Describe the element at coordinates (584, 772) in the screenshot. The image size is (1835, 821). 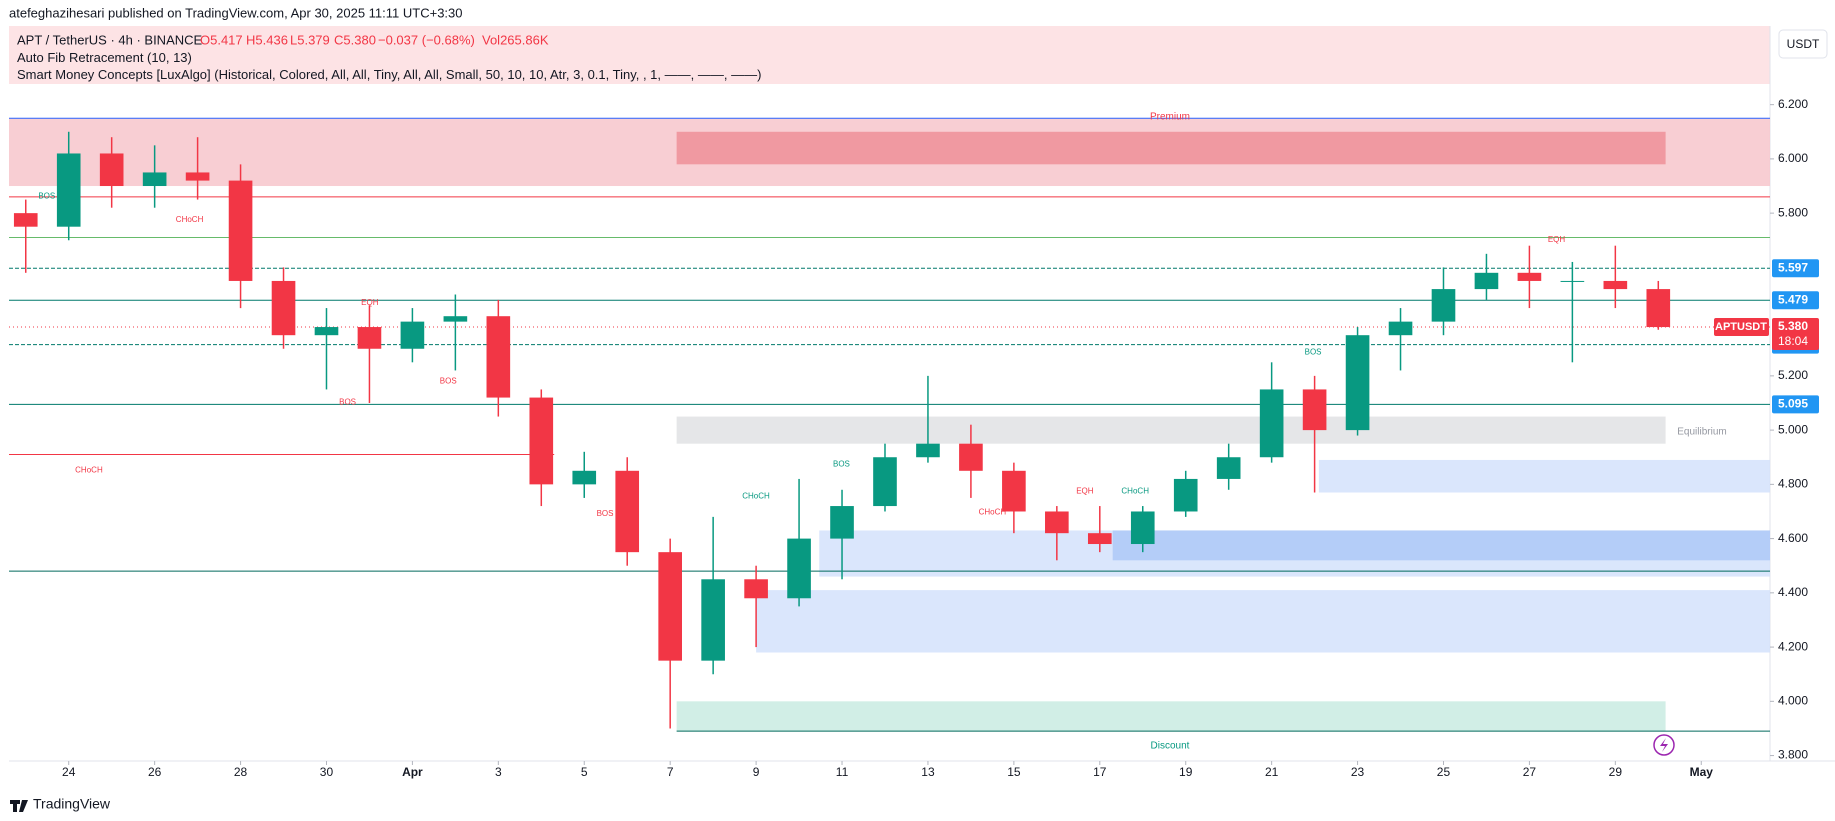
I see `x-tick-label: 5` at that location.